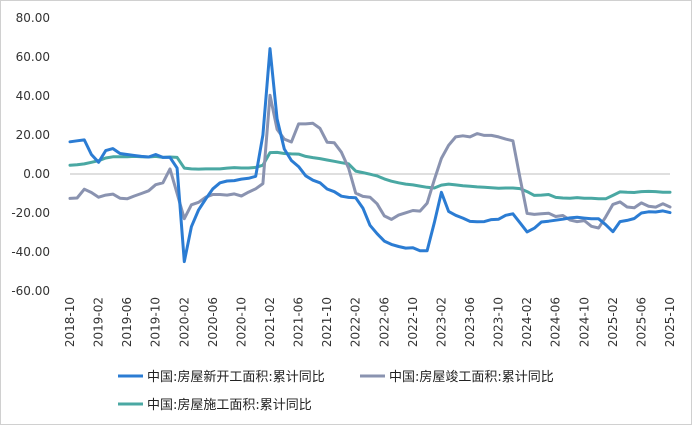 The height and width of the screenshot is (427, 694). Describe the element at coordinates (33, 96) in the screenshot. I see `y-tick-label: 40.00` at that location.